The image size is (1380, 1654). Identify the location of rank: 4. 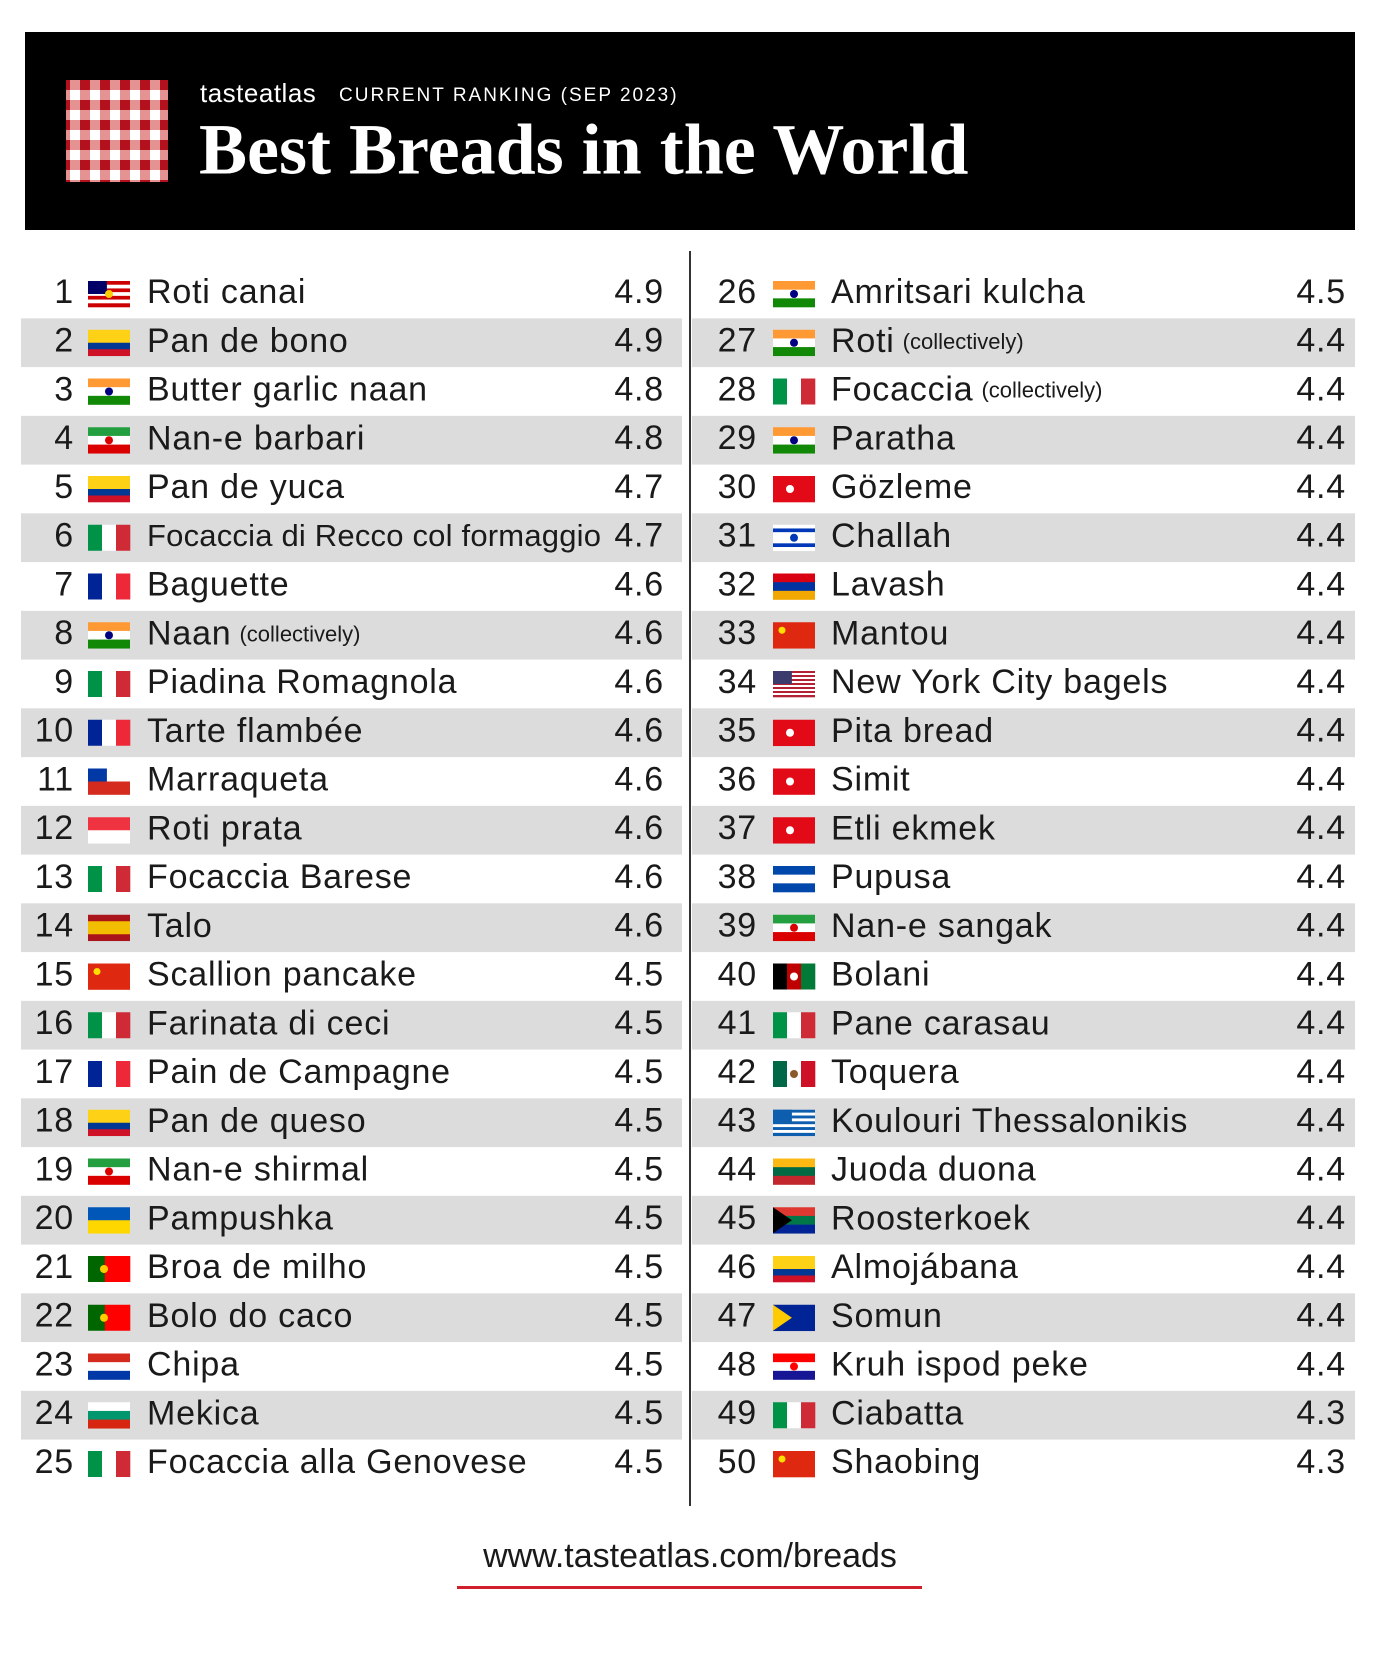
(64, 438).